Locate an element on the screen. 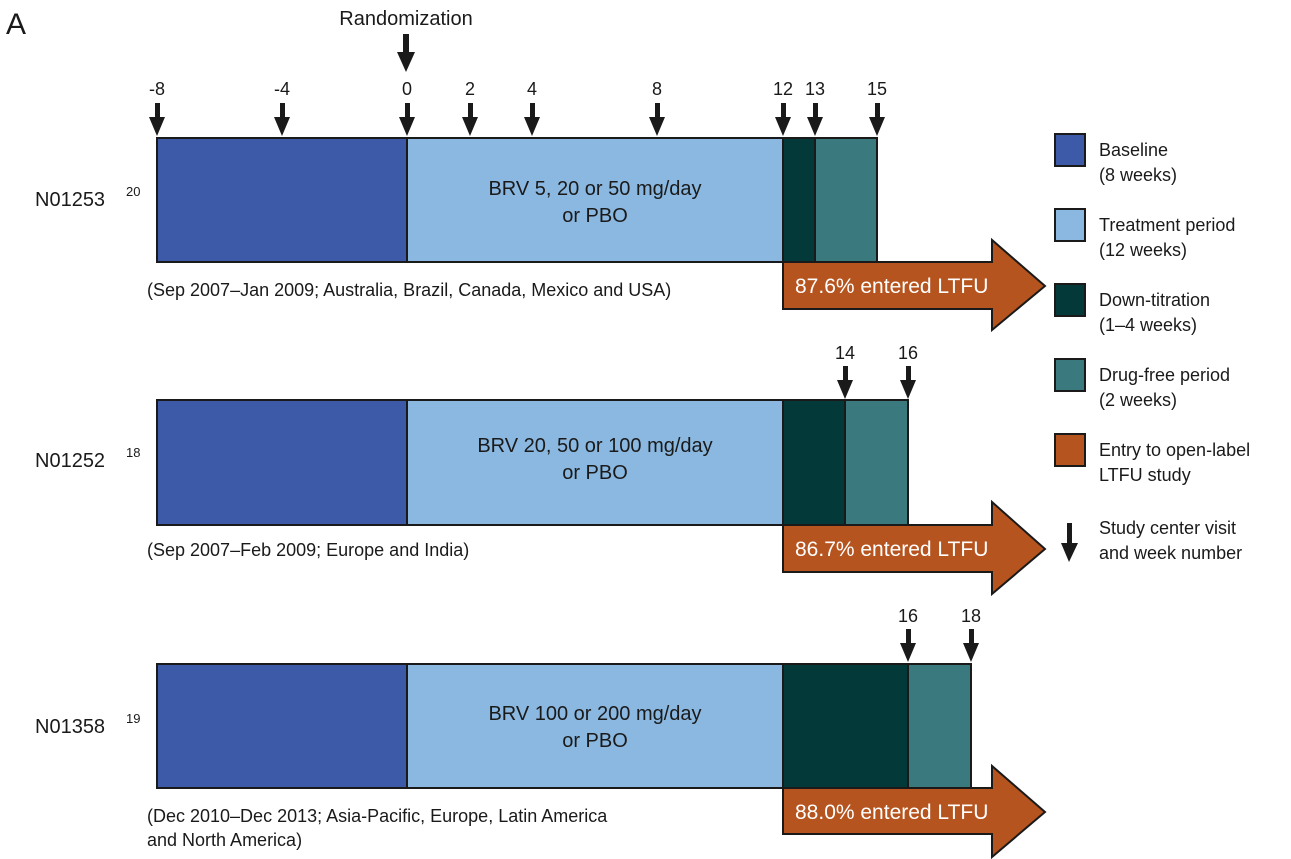 This screenshot has height=859, width=1291. week-label: 12 is located at coordinates (783, 89).